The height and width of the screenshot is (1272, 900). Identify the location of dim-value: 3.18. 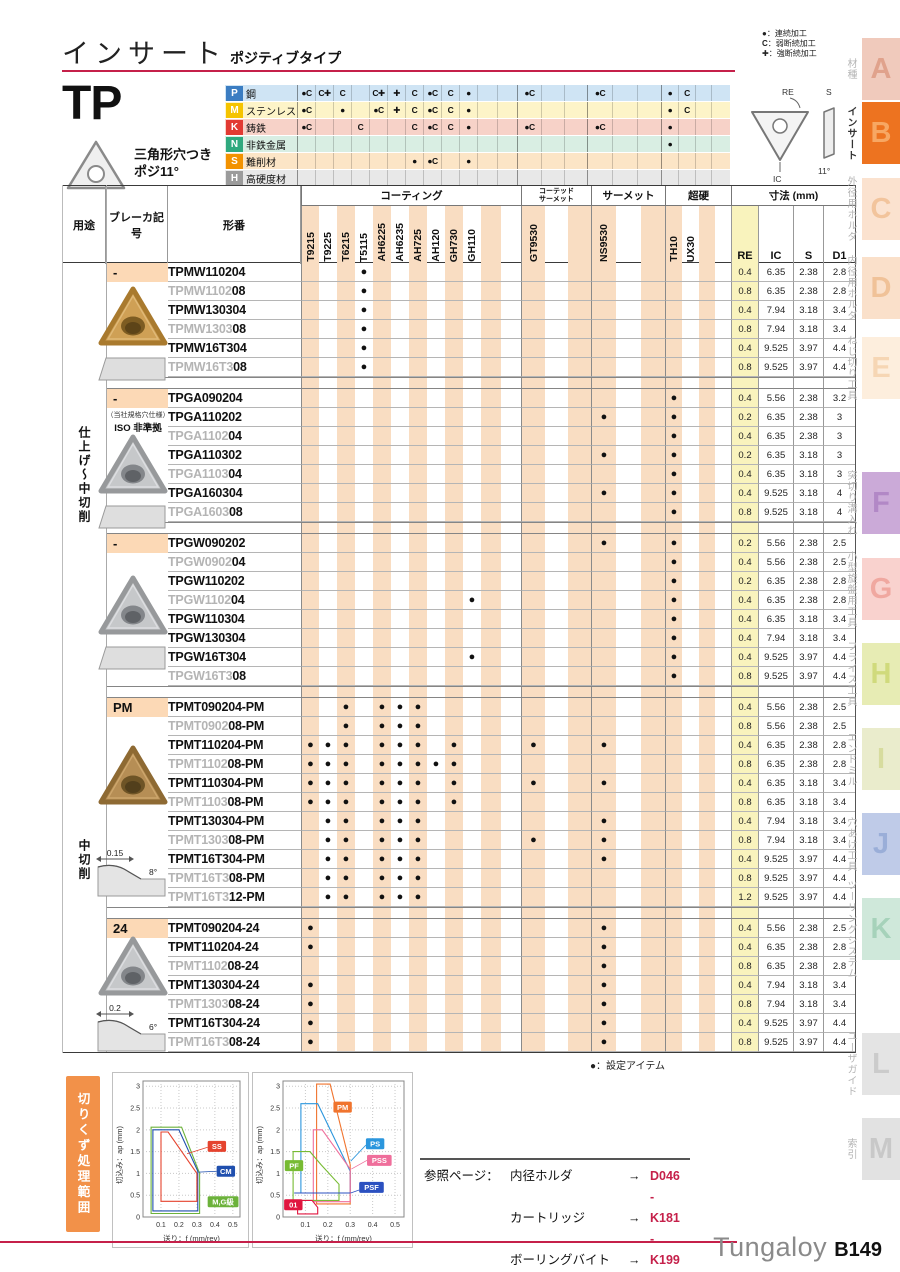
(808, 985).